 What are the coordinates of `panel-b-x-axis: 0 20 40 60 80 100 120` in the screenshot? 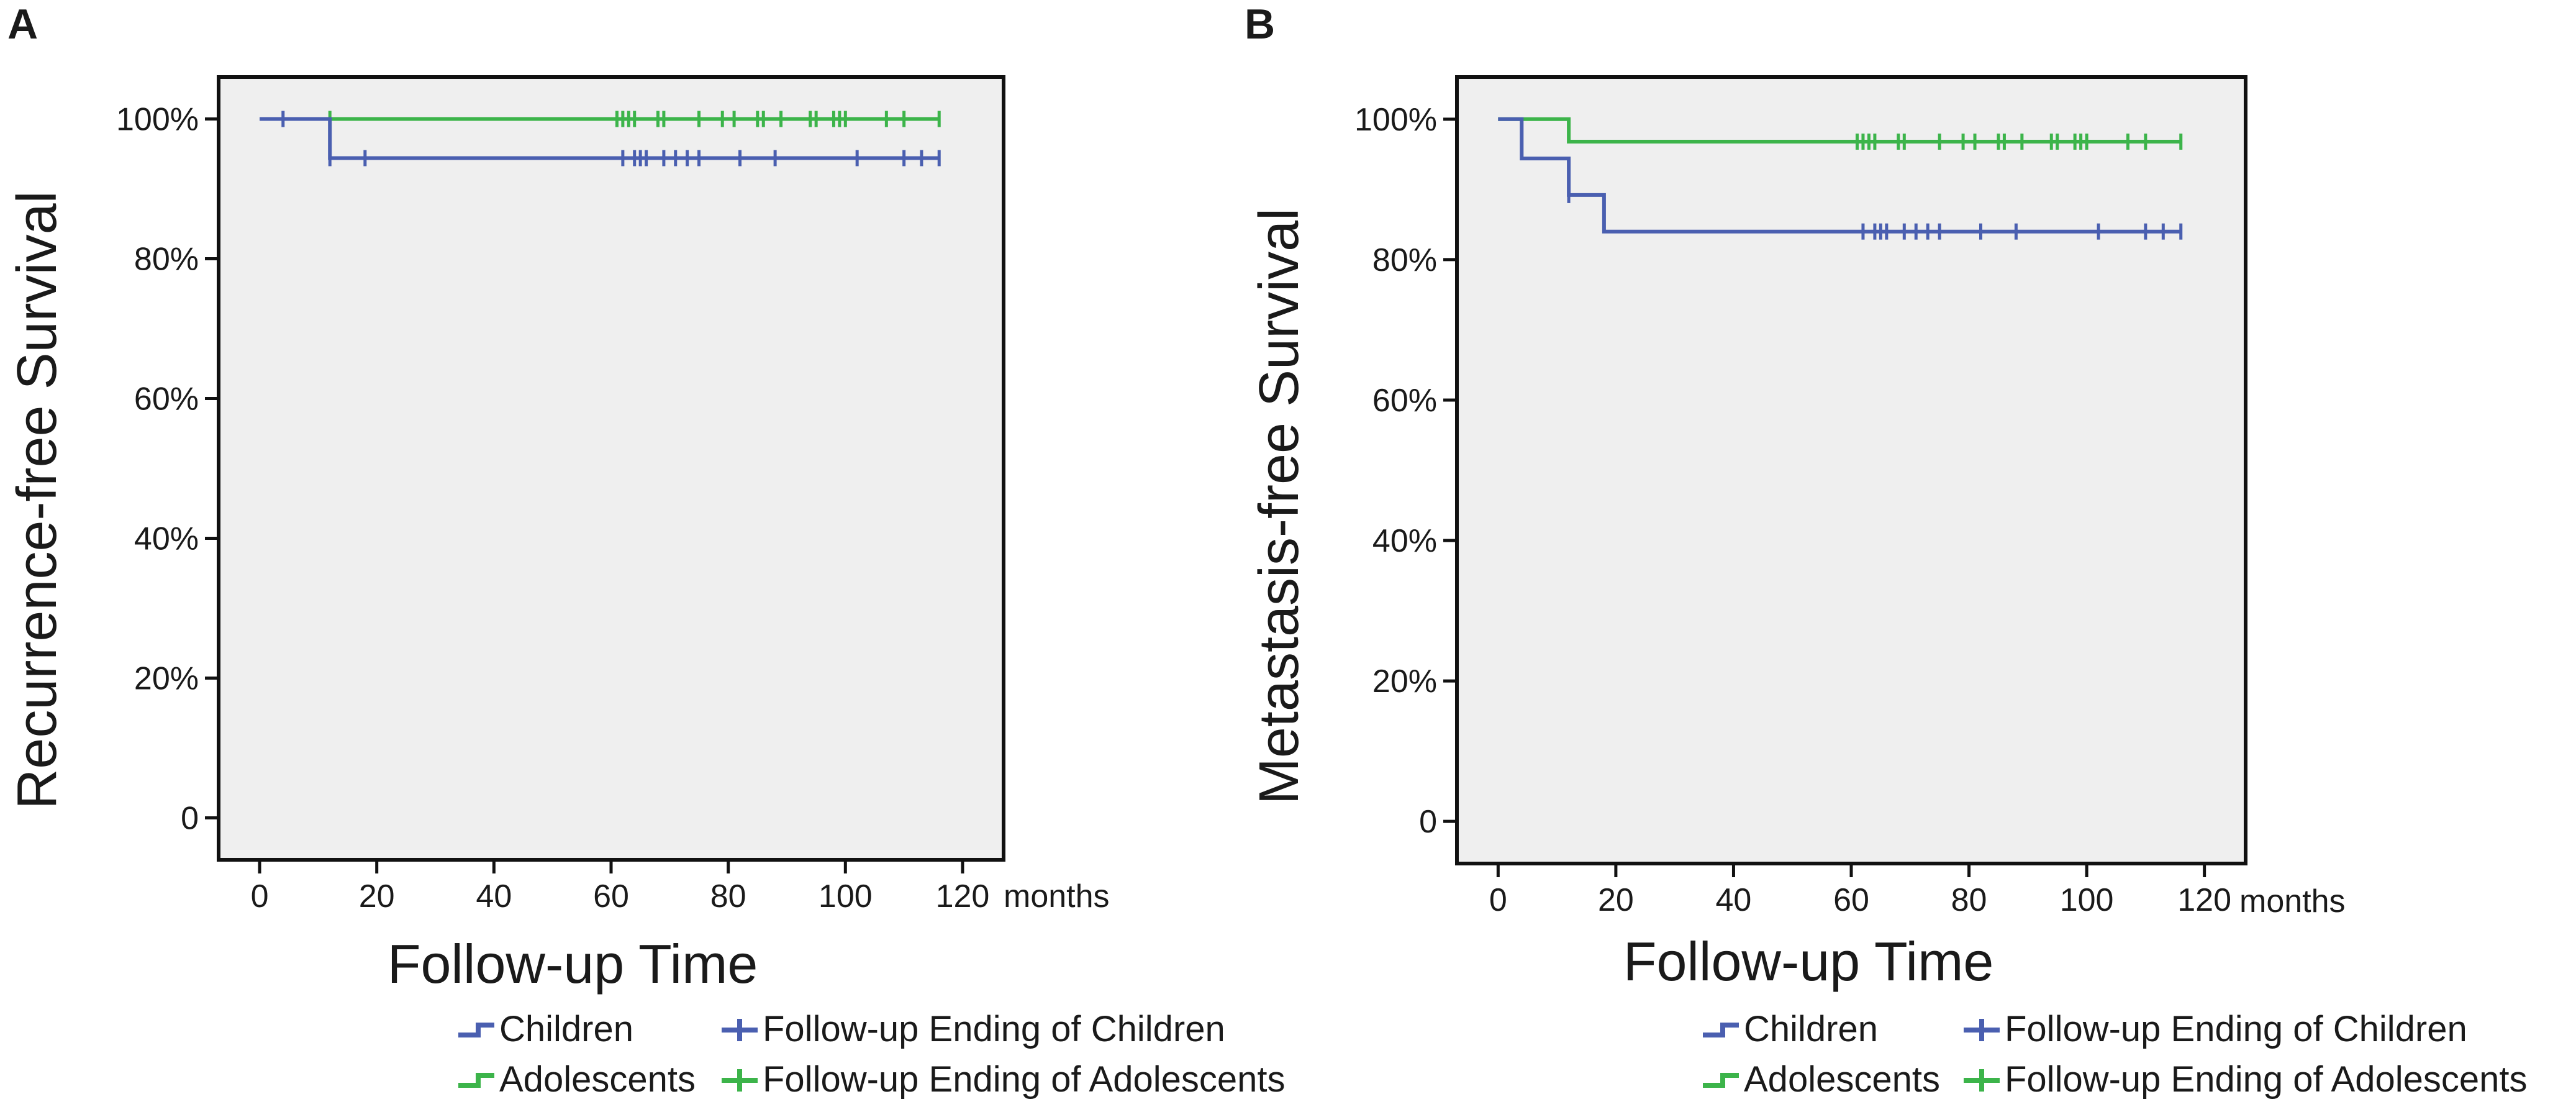 It's located at (1860, 891).